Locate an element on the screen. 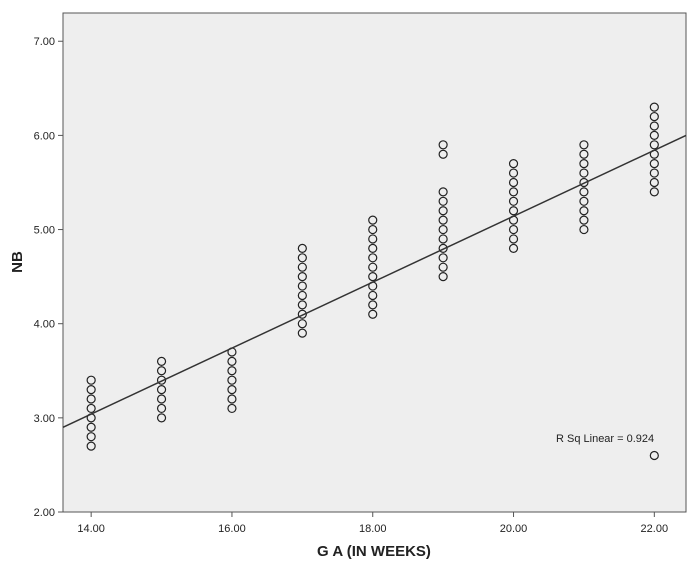  y-axis-label: NB is located at coordinates (17, 262).